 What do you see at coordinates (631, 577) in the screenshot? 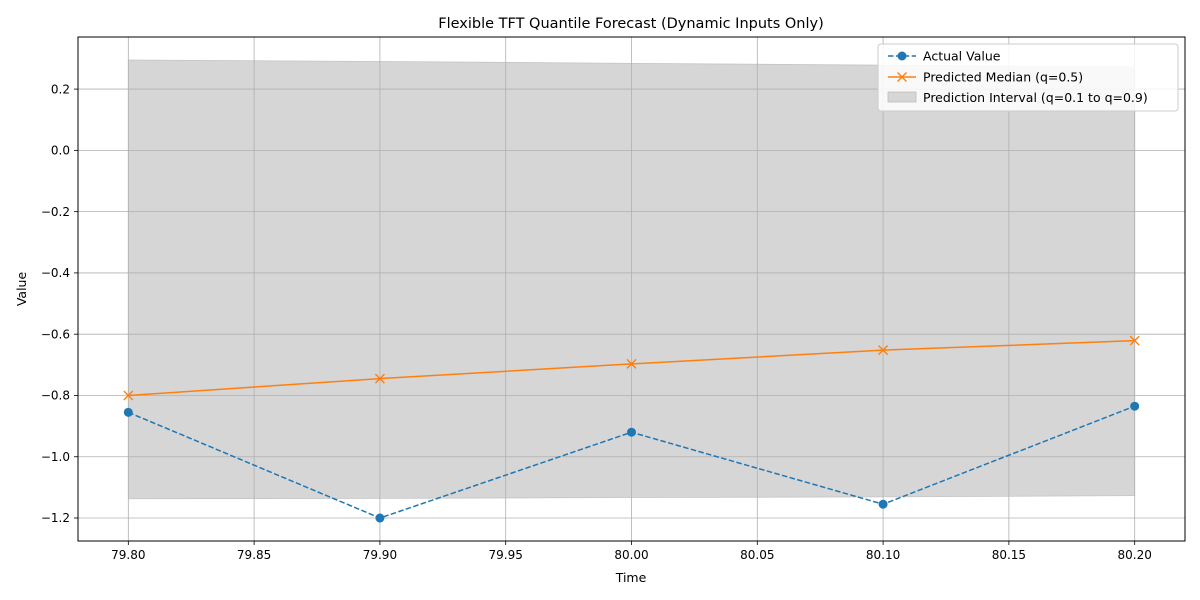
I see `x-axis-label: Time` at bounding box center [631, 577].